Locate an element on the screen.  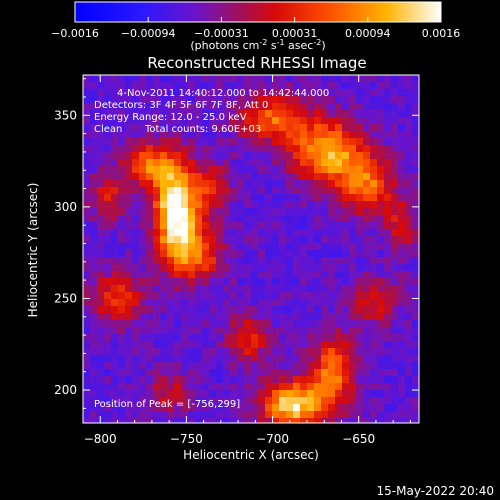
annotation-total-counts: Total counts: 9.60E+03 is located at coordinates (202, 129).